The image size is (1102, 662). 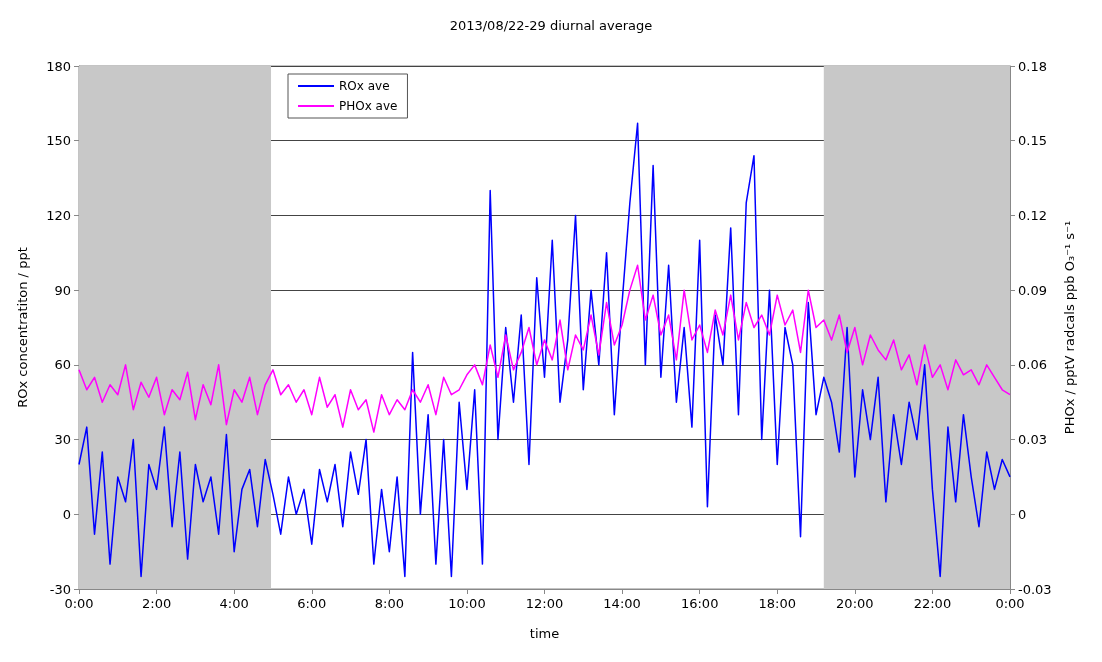 What do you see at coordinates (1032, 66) in the screenshot?
I see `y2-tick-label: 0.18` at bounding box center [1032, 66].